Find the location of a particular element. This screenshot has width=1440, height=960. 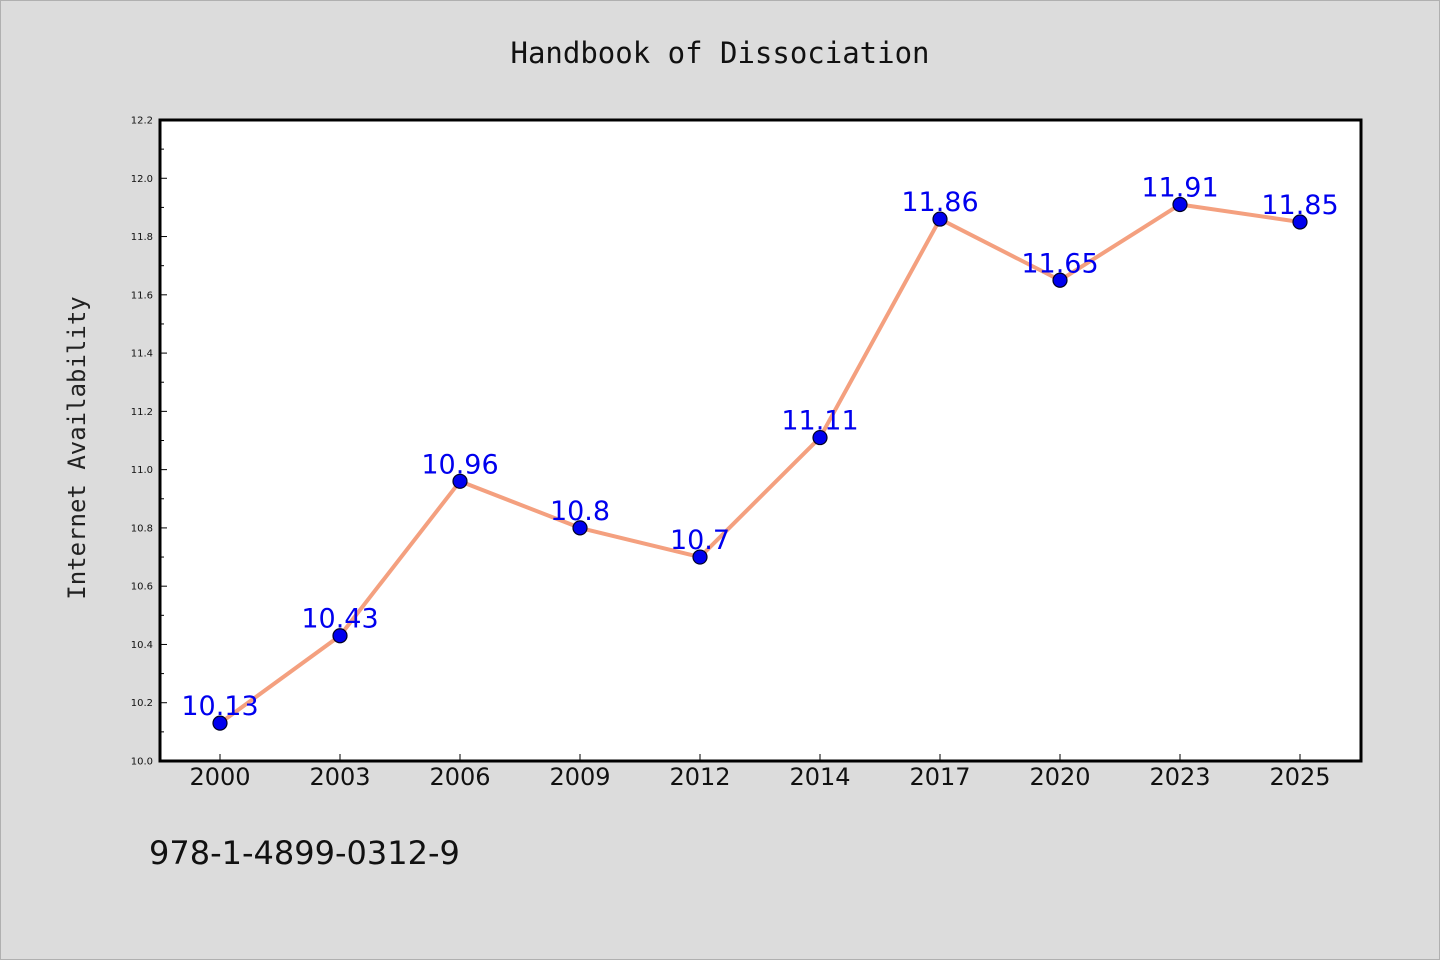

y-tick-label: 10.6 is located at coordinates (142, 587).